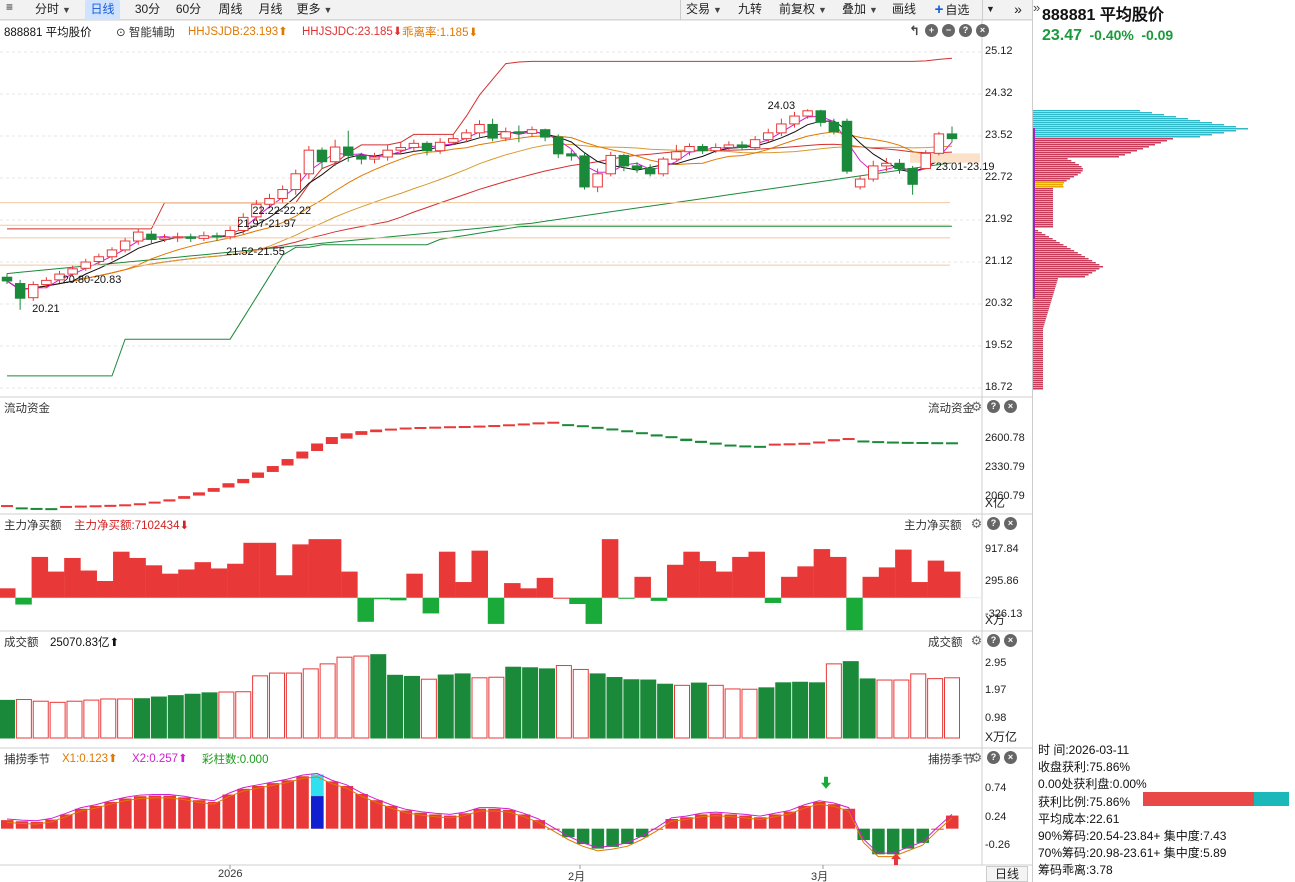 This screenshot has height=882, width=1295. Describe the element at coordinates (820, 876) in the screenshot. I see `time-axis-label: 3月` at that location.